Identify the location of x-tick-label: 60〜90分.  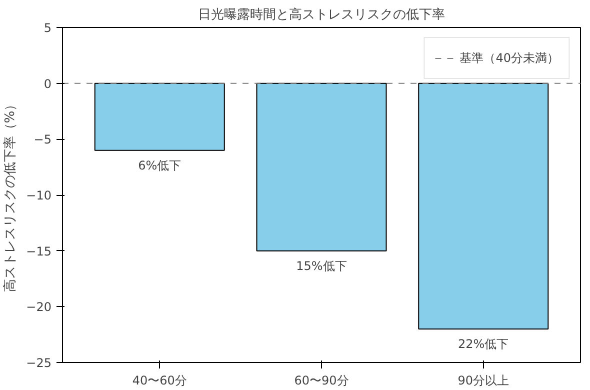
(321, 381).